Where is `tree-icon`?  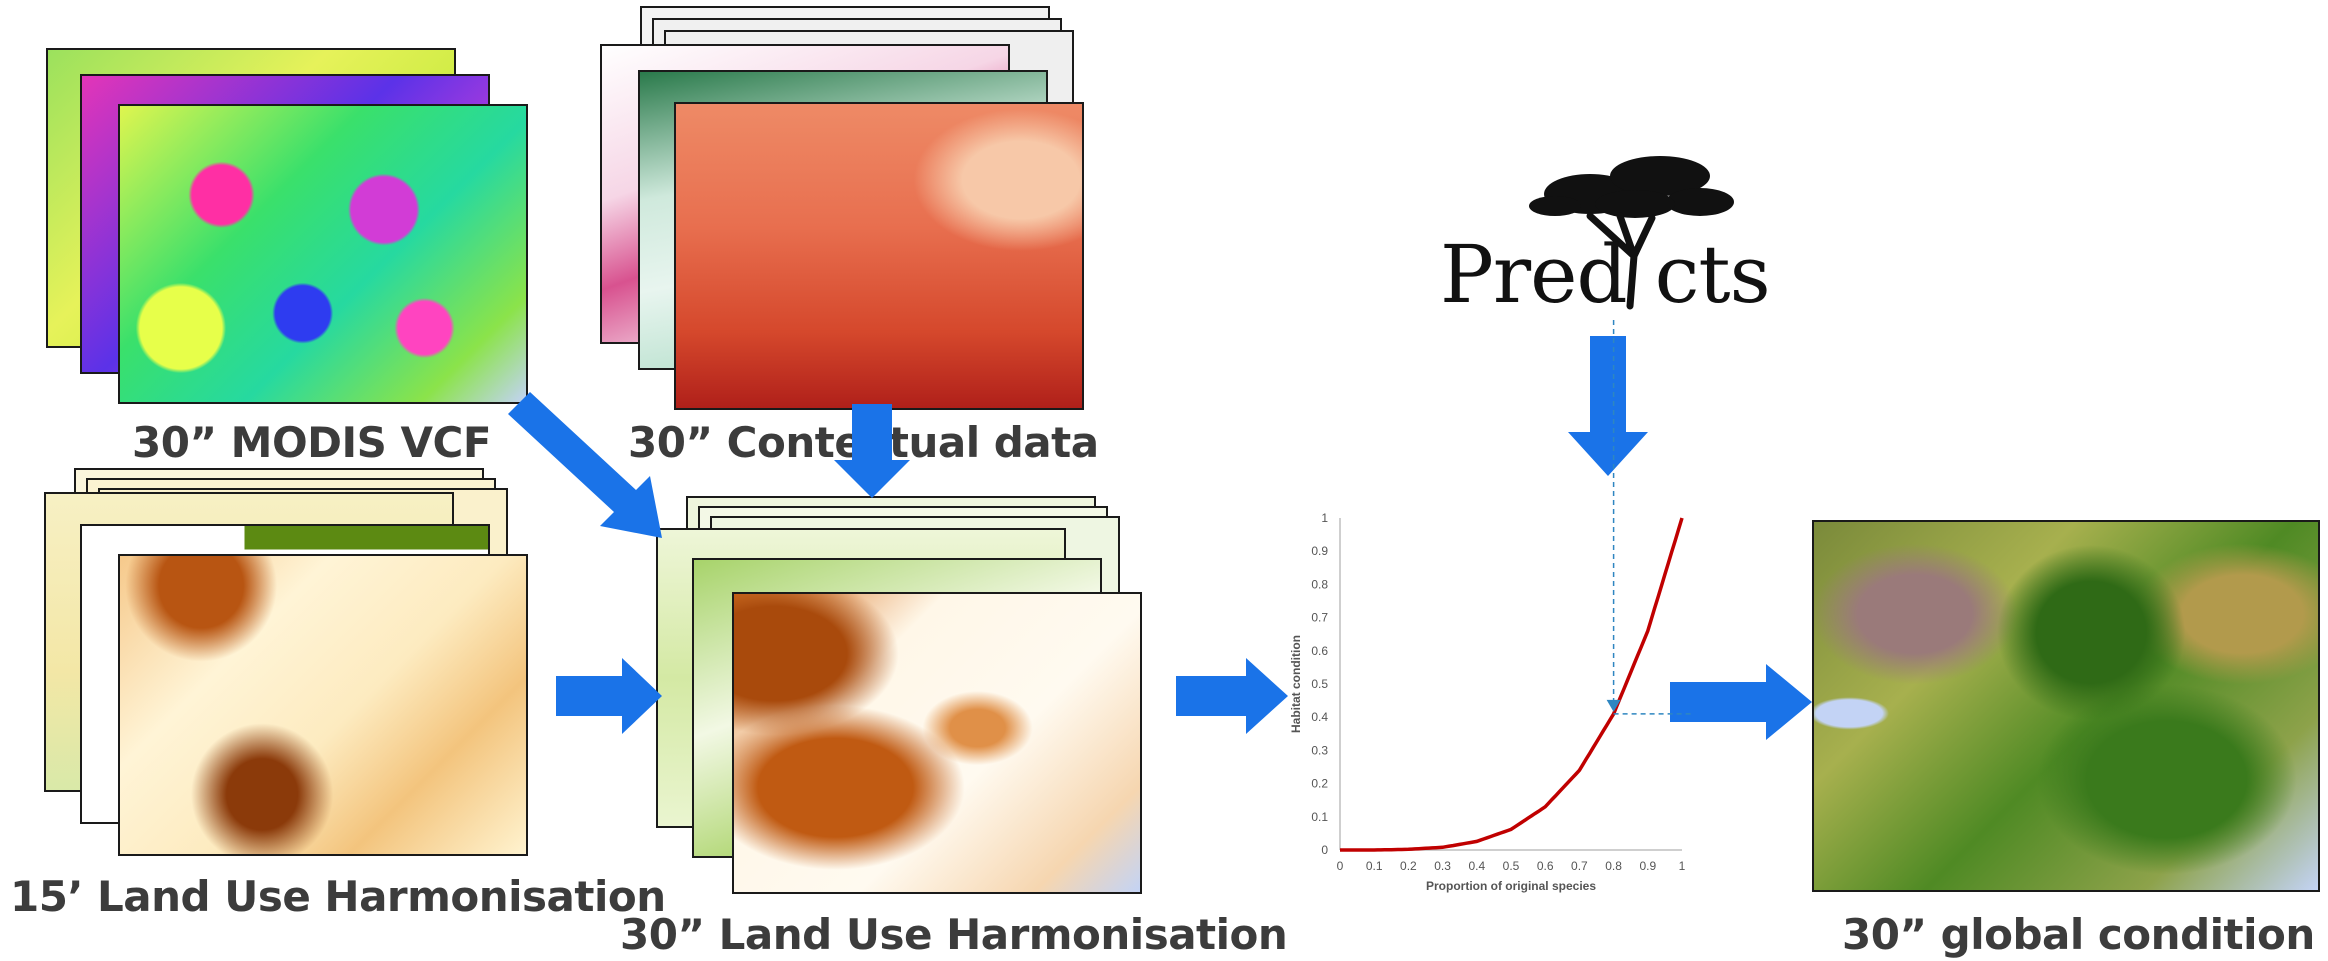 tree-icon is located at coordinates (1631, 233).